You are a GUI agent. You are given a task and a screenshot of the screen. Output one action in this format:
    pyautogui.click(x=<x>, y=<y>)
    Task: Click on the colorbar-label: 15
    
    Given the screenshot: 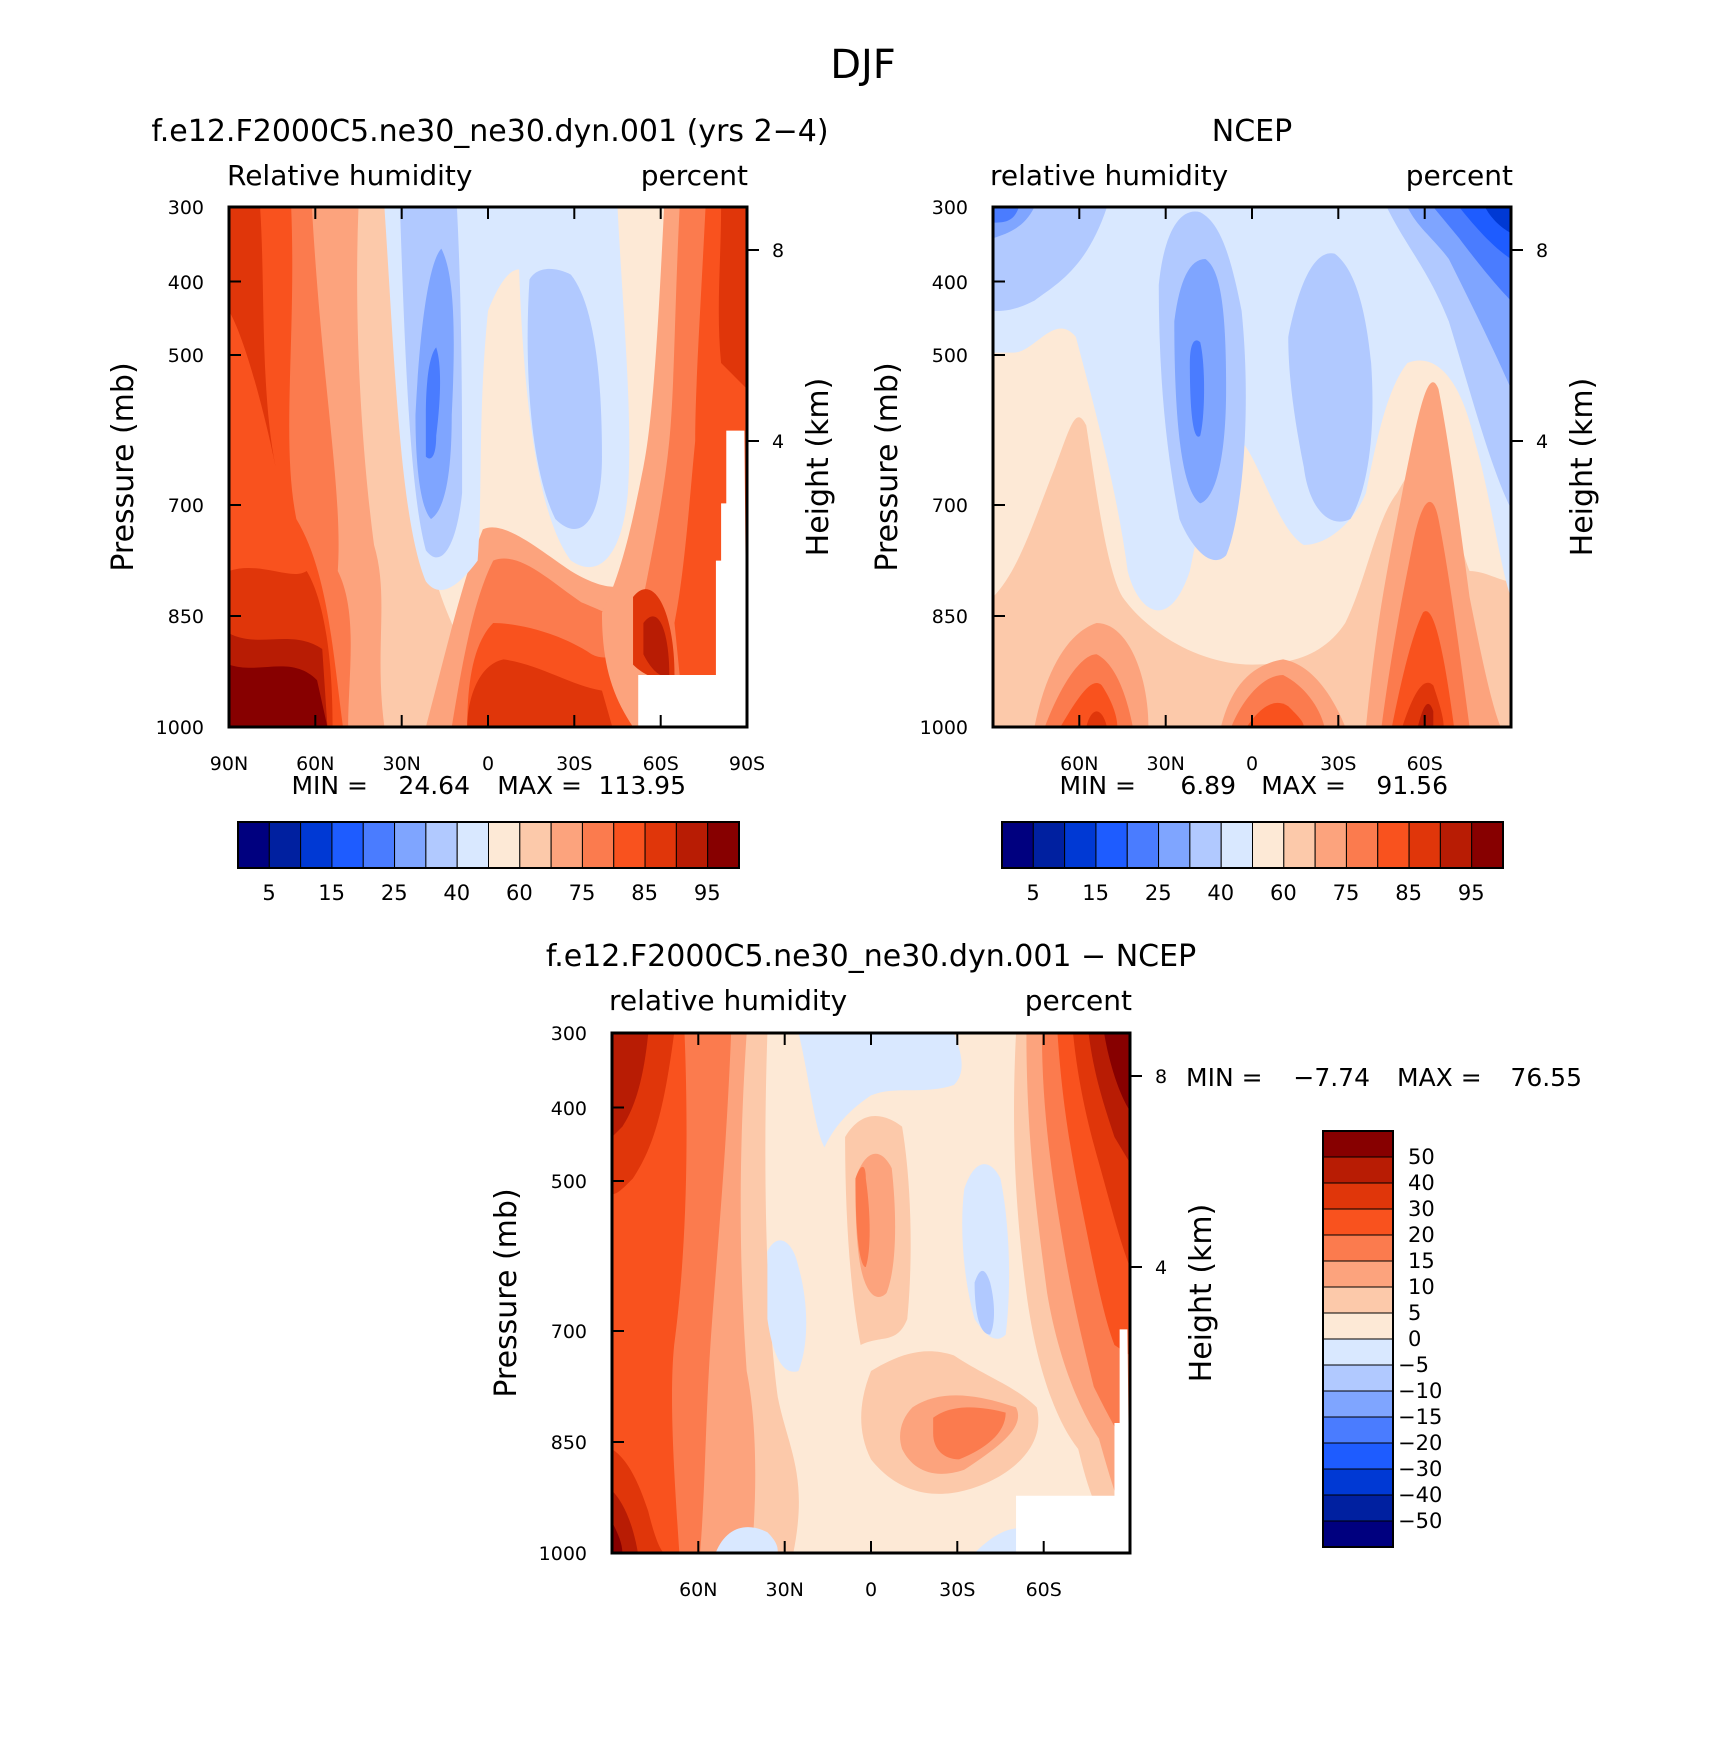 What is the action you would take?
    pyautogui.click(x=1095, y=893)
    